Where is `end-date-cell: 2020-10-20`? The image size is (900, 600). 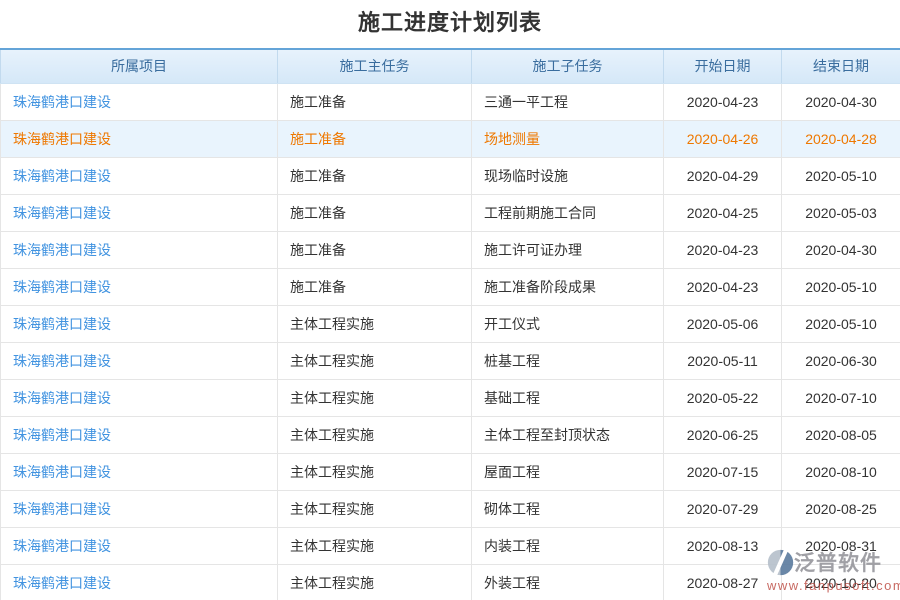
end-date-cell: 2020-10-20 is located at coordinates (840, 581).